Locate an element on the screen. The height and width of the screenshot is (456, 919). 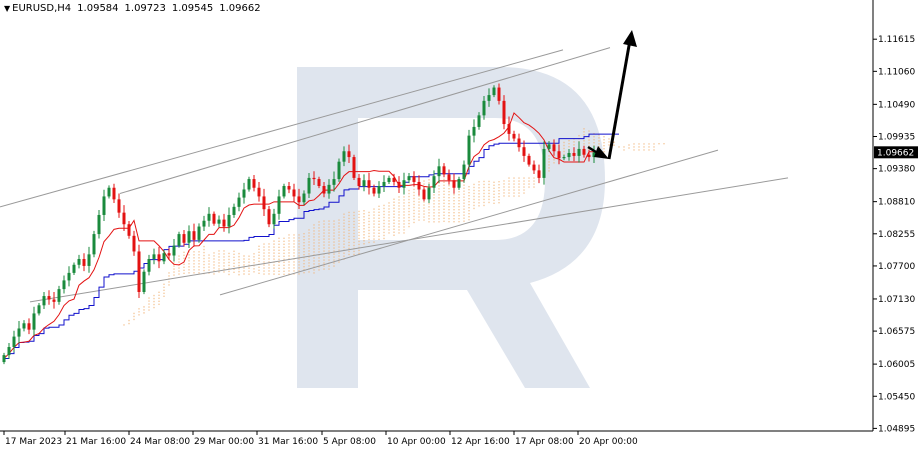
x-tick-label: 17 Apr 08:00 is located at coordinates (544, 442).